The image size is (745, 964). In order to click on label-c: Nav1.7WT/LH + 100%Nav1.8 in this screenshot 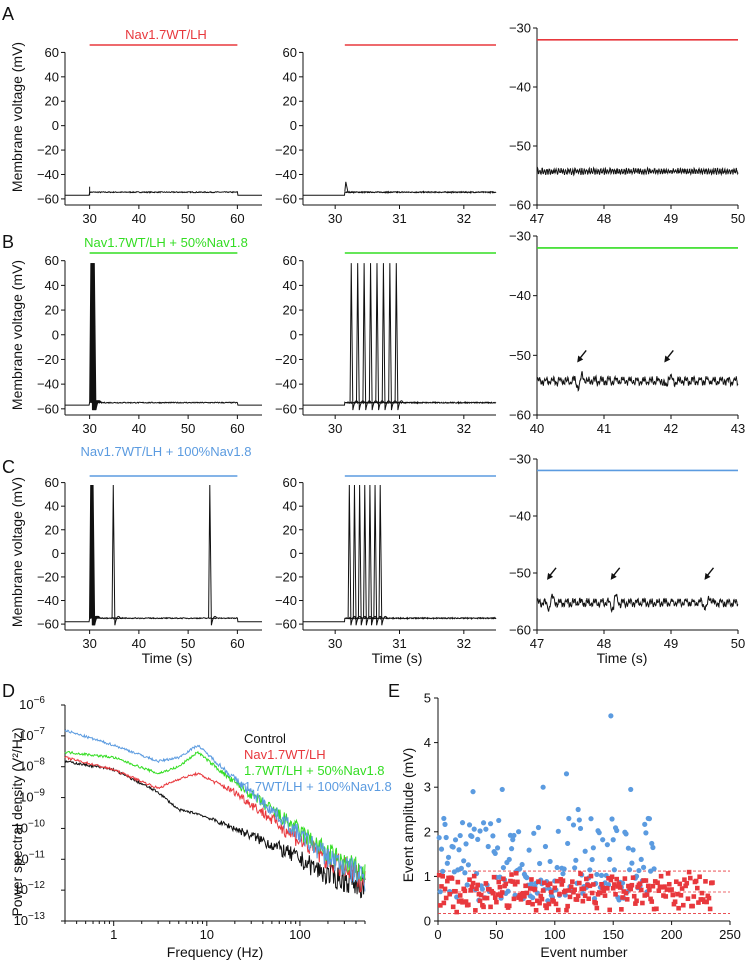, I will do `click(166, 451)`.